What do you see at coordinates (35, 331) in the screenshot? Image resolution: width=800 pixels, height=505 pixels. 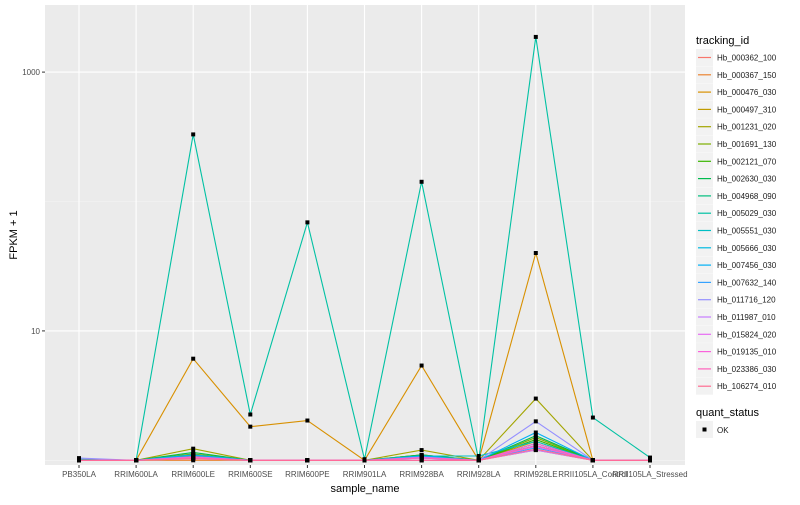 I see `y-tick-label: 10` at bounding box center [35, 331].